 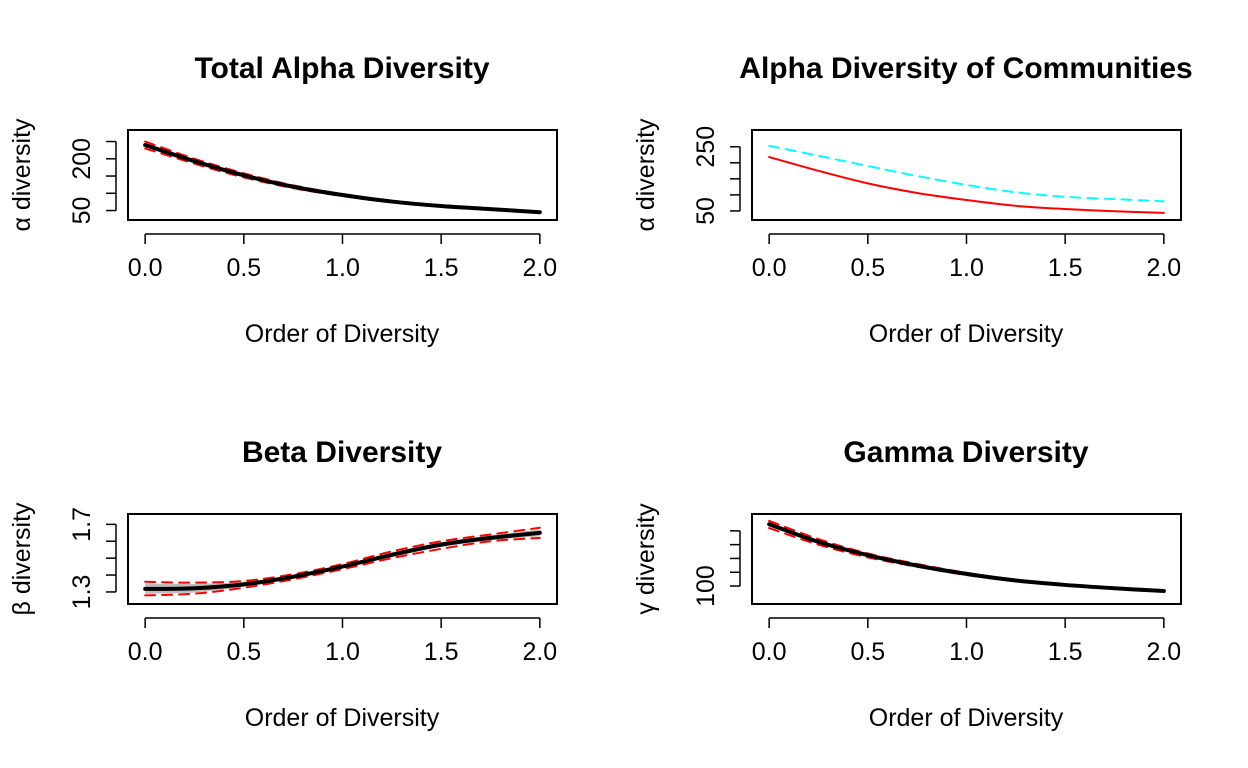 I want to click on y-tick-label: 250, so click(x=706, y=147).